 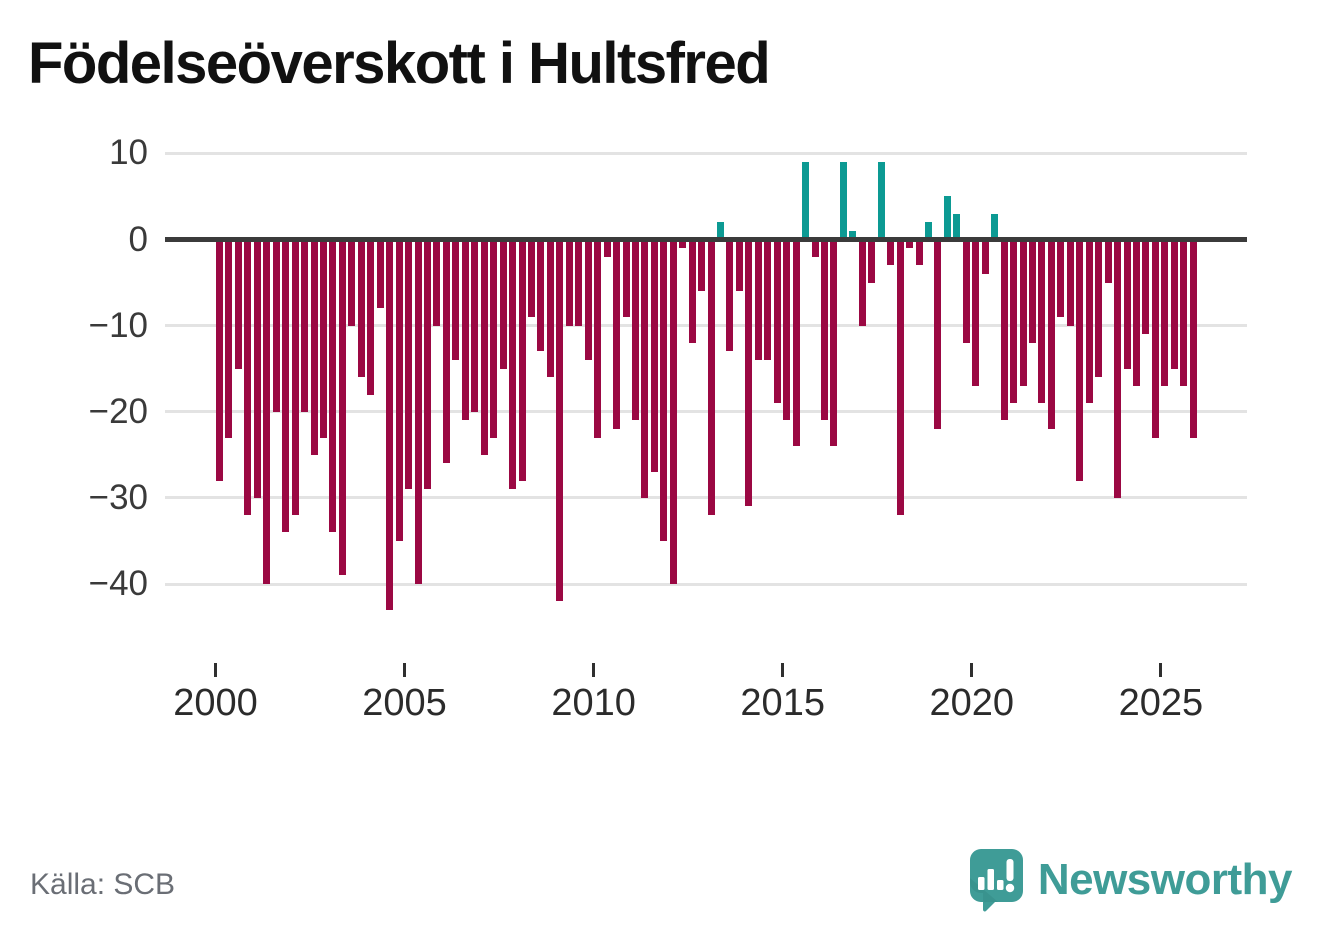 What do you see at coordinates (1032, 291) in the screenshot?
I see `bar-2021Q3` at bounding box center [1032, 291].